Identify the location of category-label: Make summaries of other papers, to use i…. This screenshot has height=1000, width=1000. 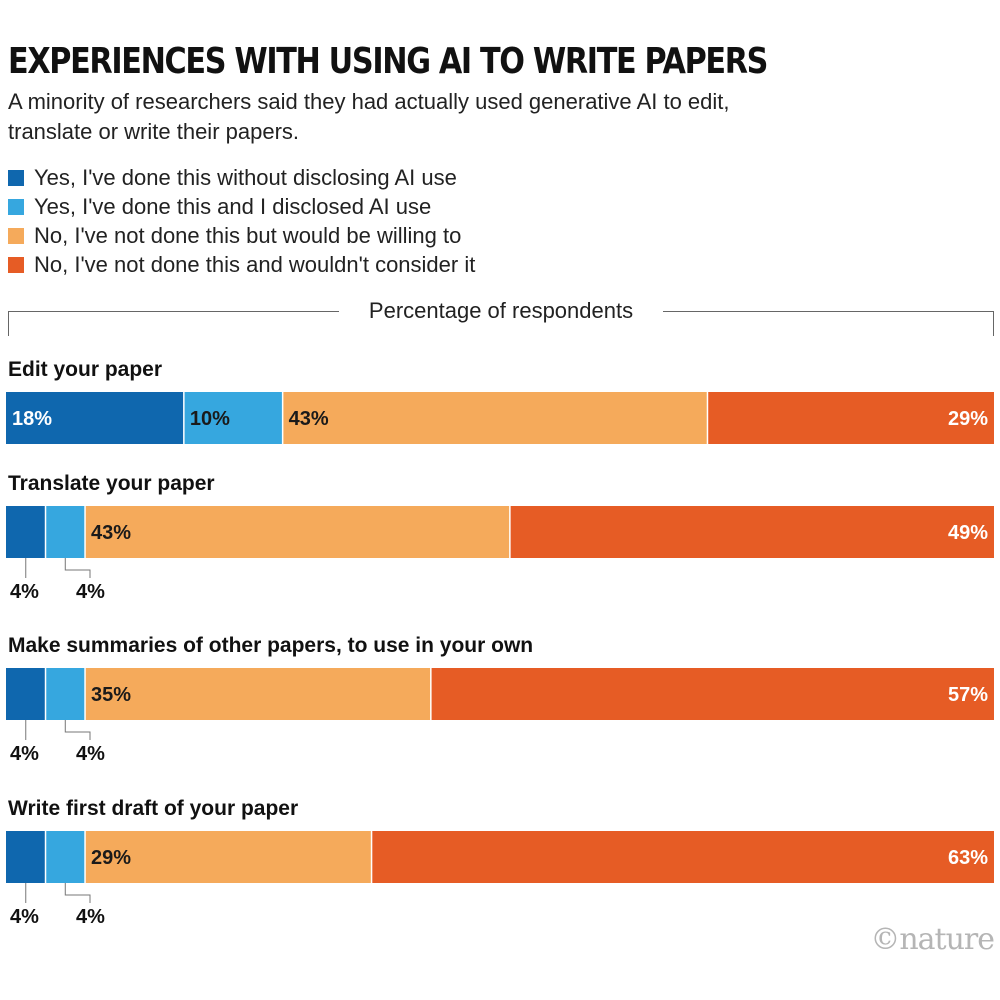
(270, 645).